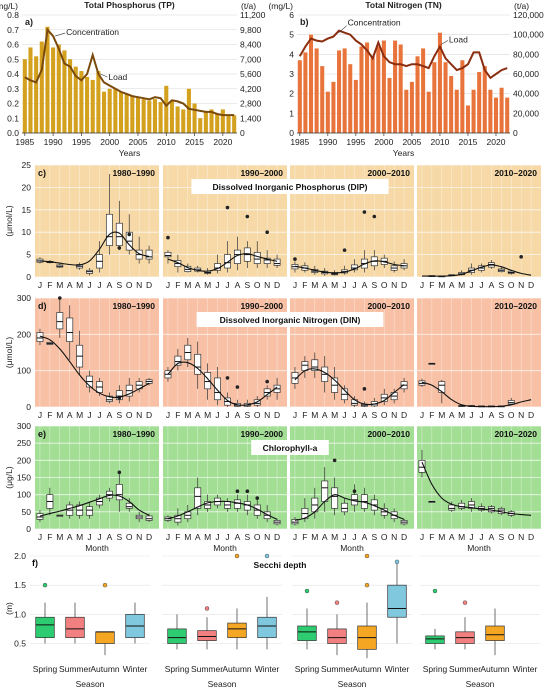 Image resolution: width=550 pixels, height=691 pixels. I want to click on y-tick-label: 0, so click(28, 407).